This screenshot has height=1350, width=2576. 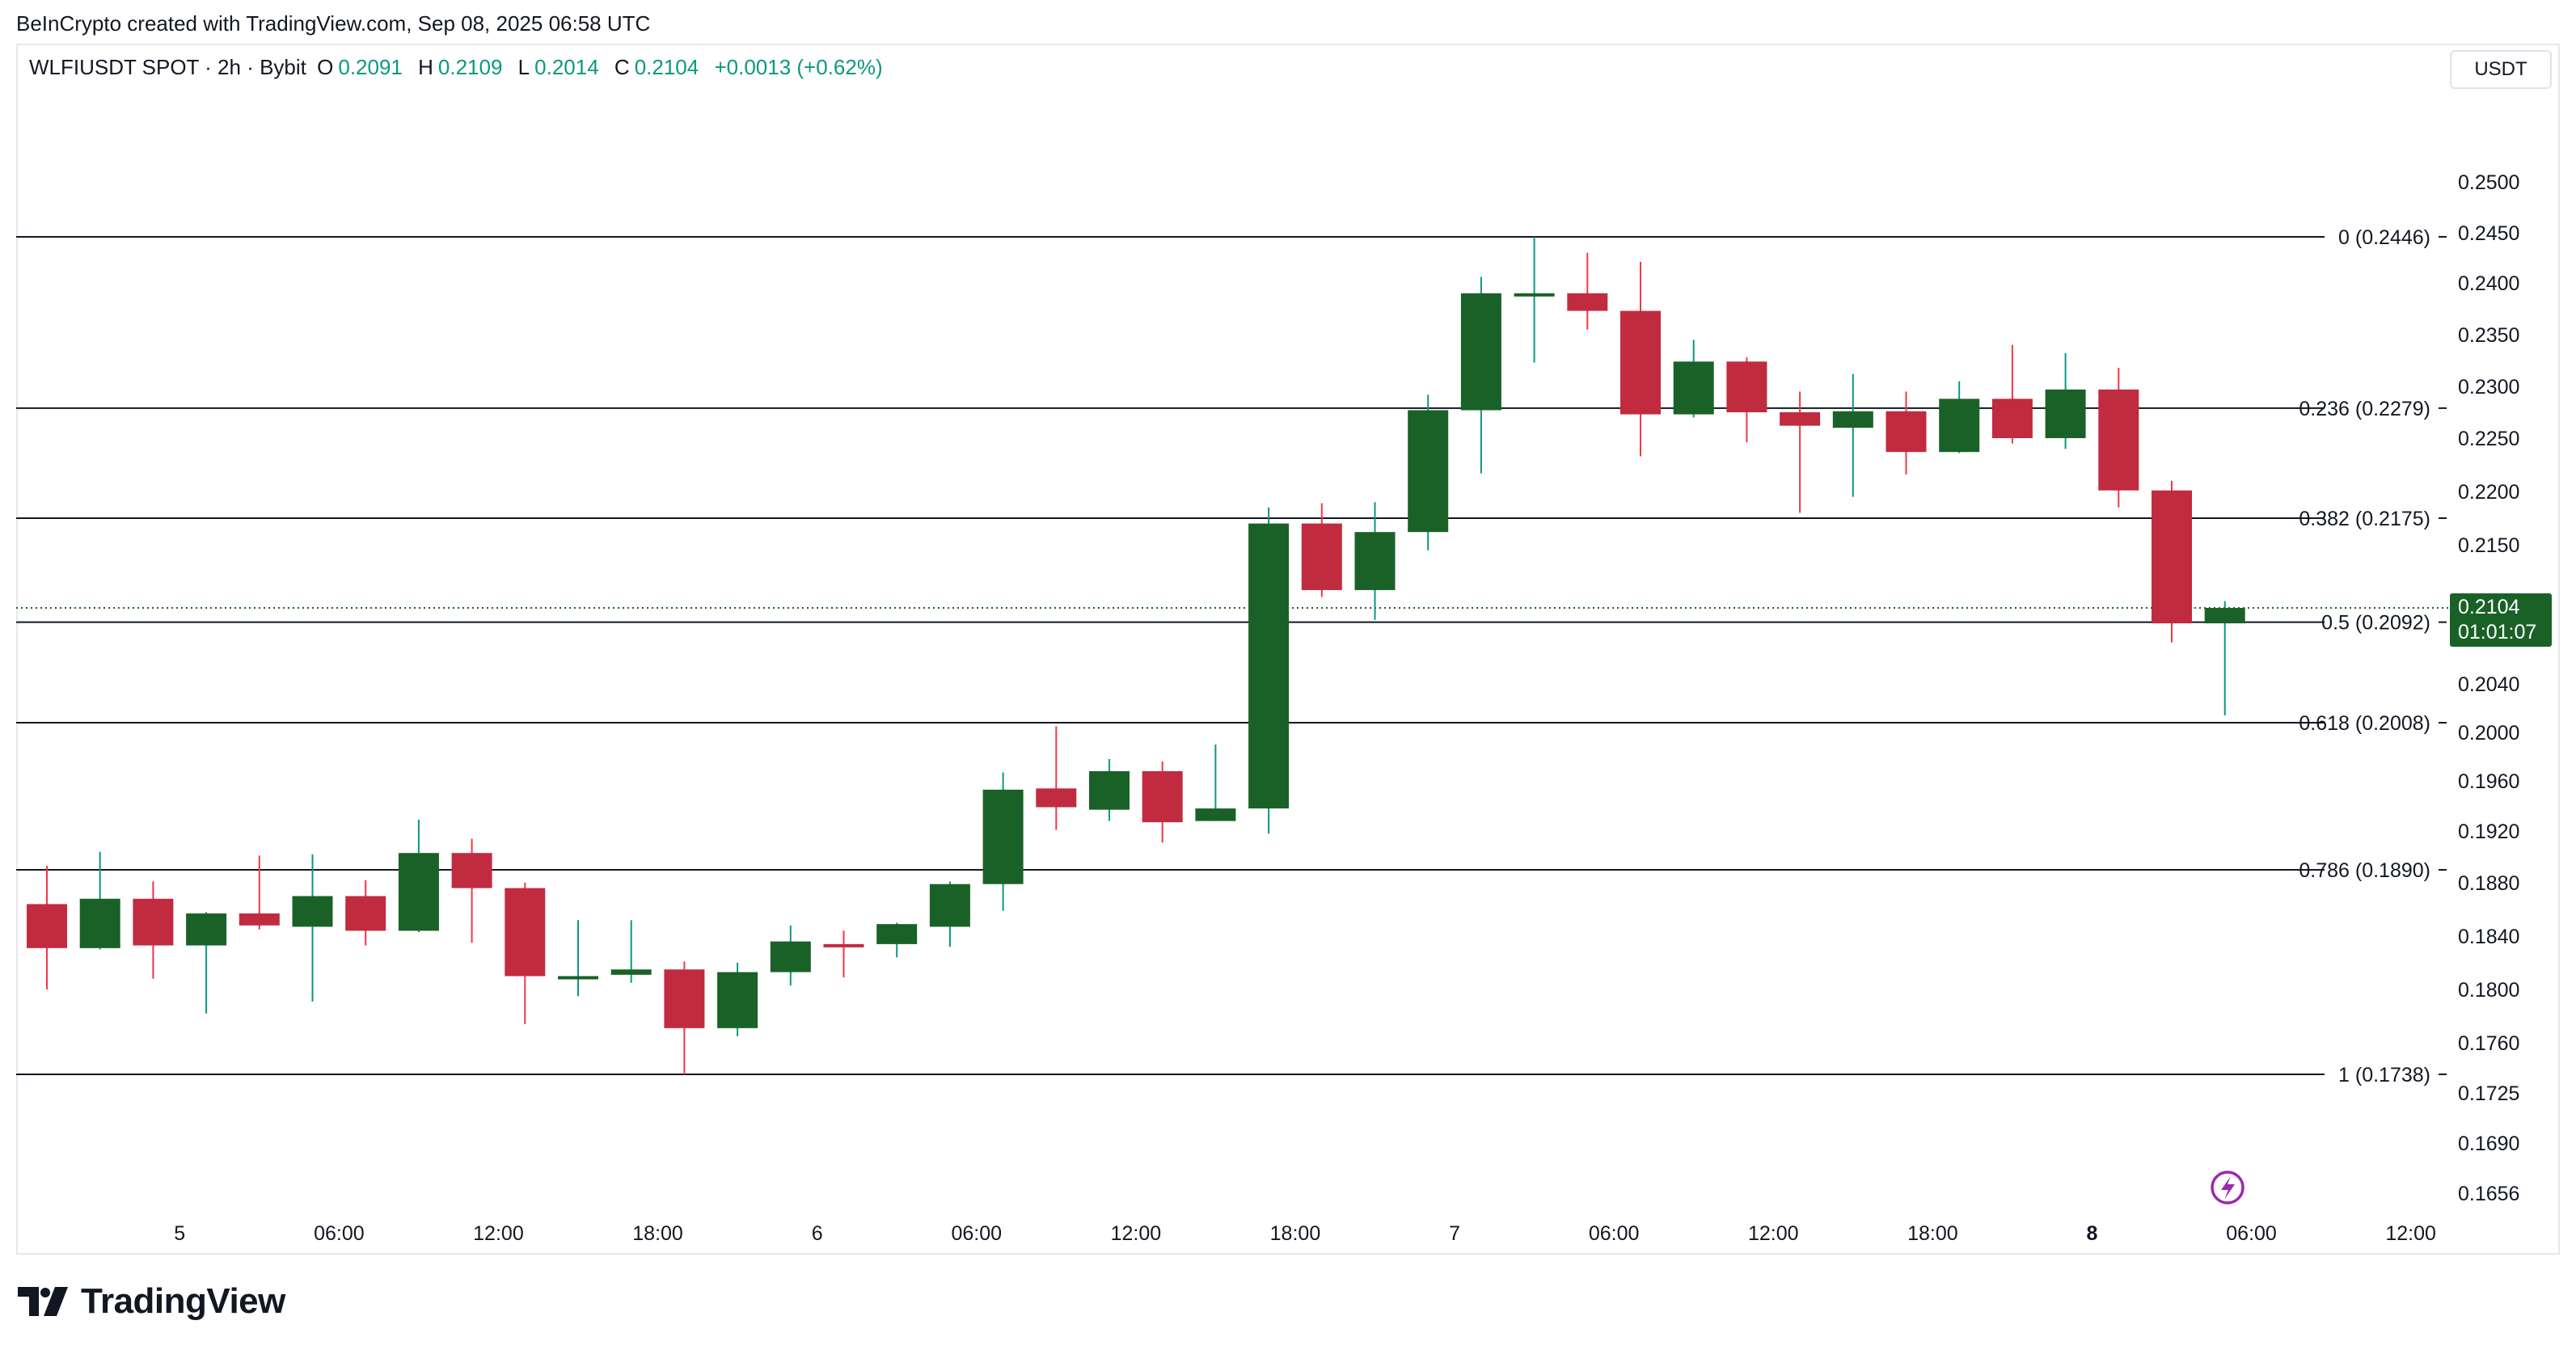 I want to click on change-value: +0.0013 (+0.62%), so click(x=798, y=67).